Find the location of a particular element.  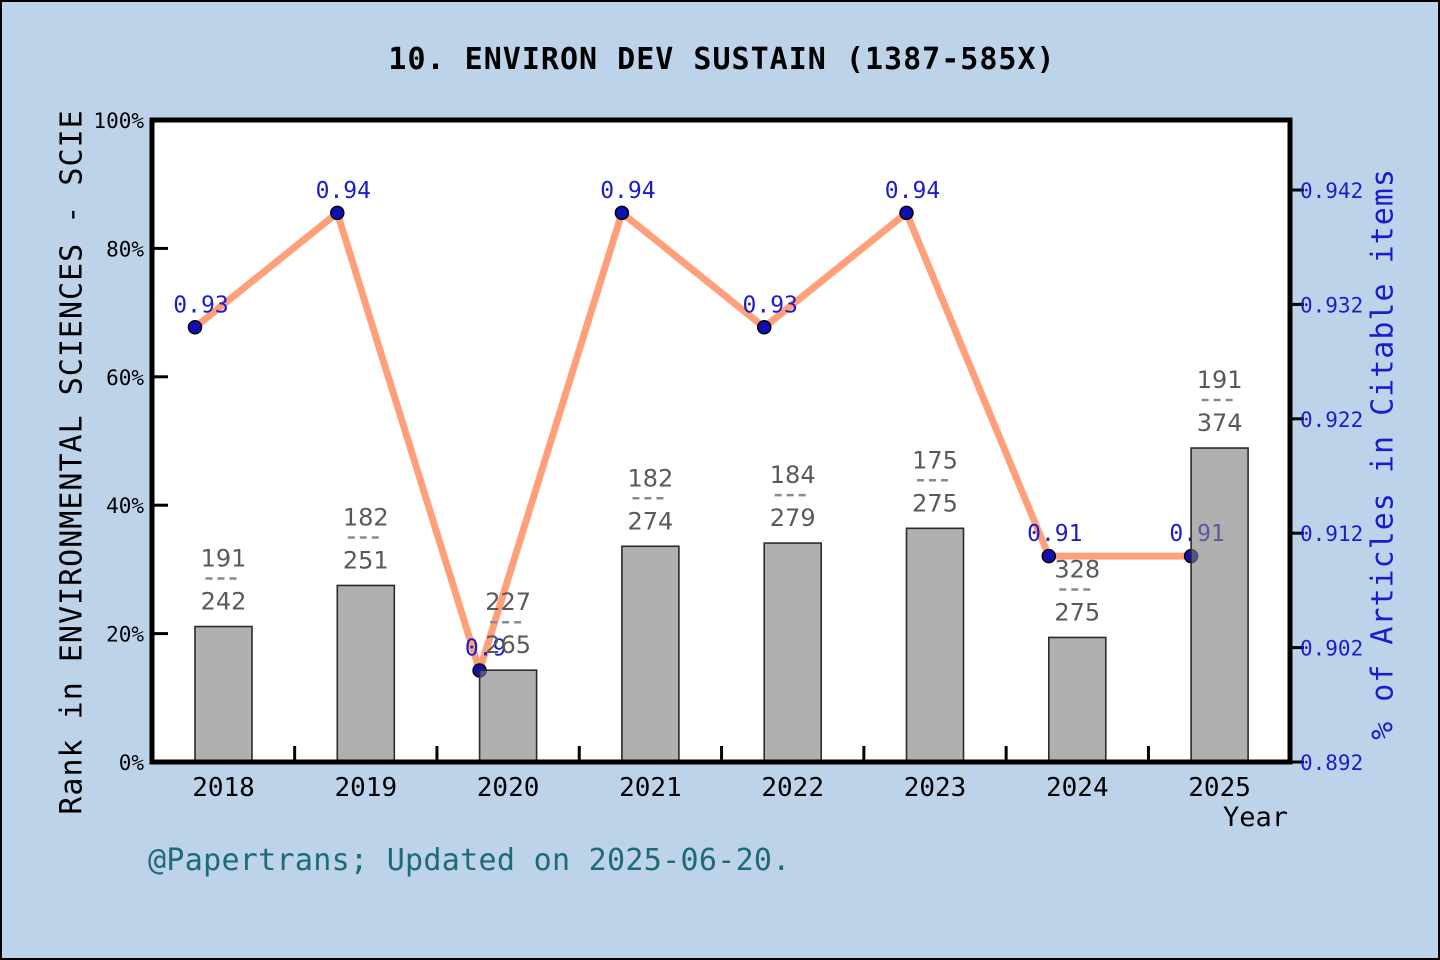

right-axis-tick-label-0.942: 0.942 is located at coordinates (1331, 191).